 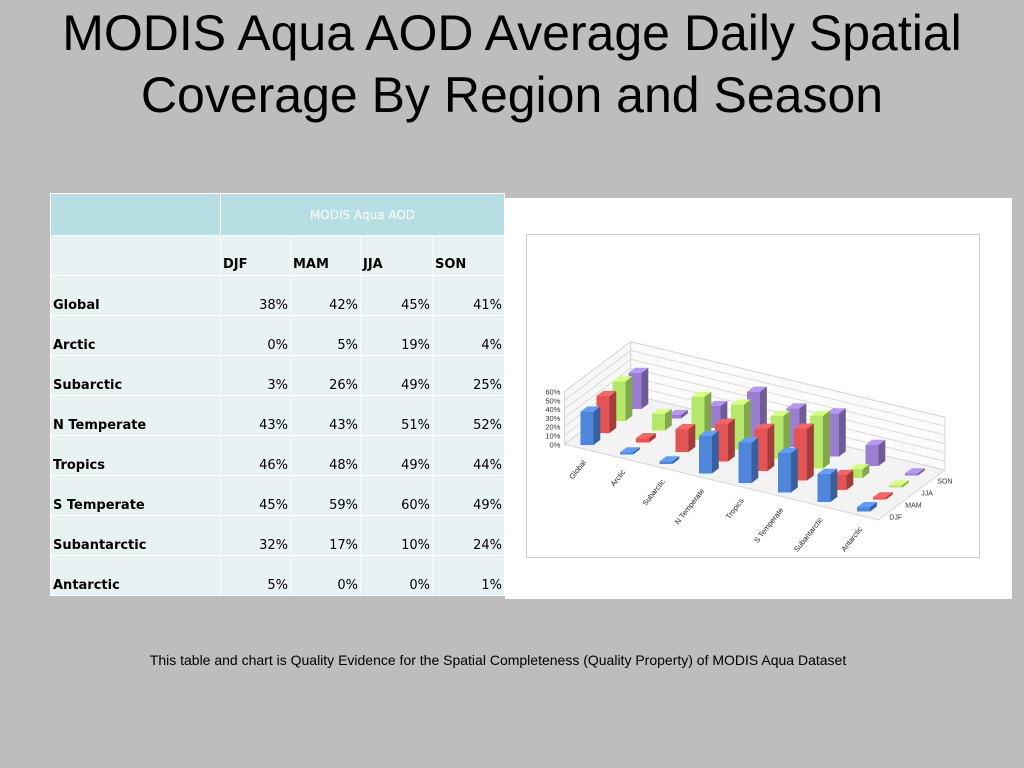 I want to click on table-cell: 42%, so click(x=325, y=295).